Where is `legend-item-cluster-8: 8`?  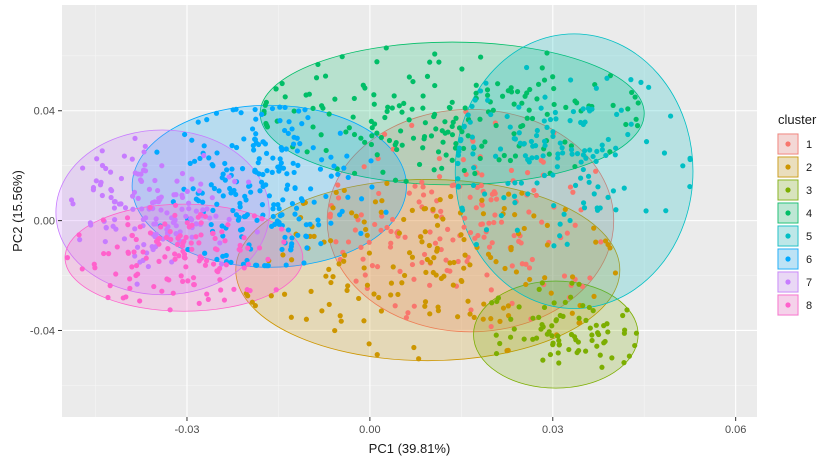 legend-item-cluster-8: 8 is located at coordinates (794, 305).